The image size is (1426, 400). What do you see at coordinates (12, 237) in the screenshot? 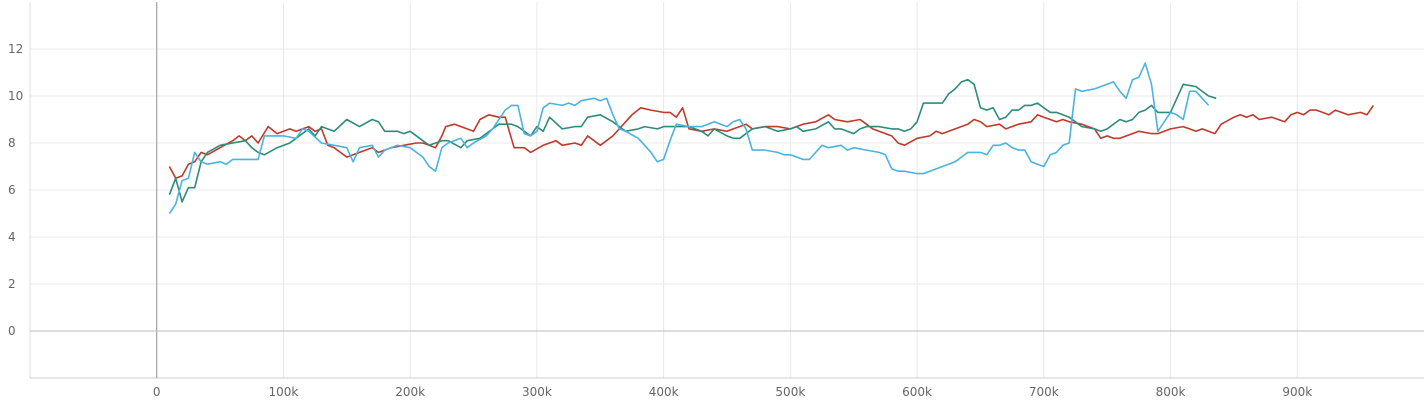
I see `y-tick-label: 4` at bounding box center [12, 237].